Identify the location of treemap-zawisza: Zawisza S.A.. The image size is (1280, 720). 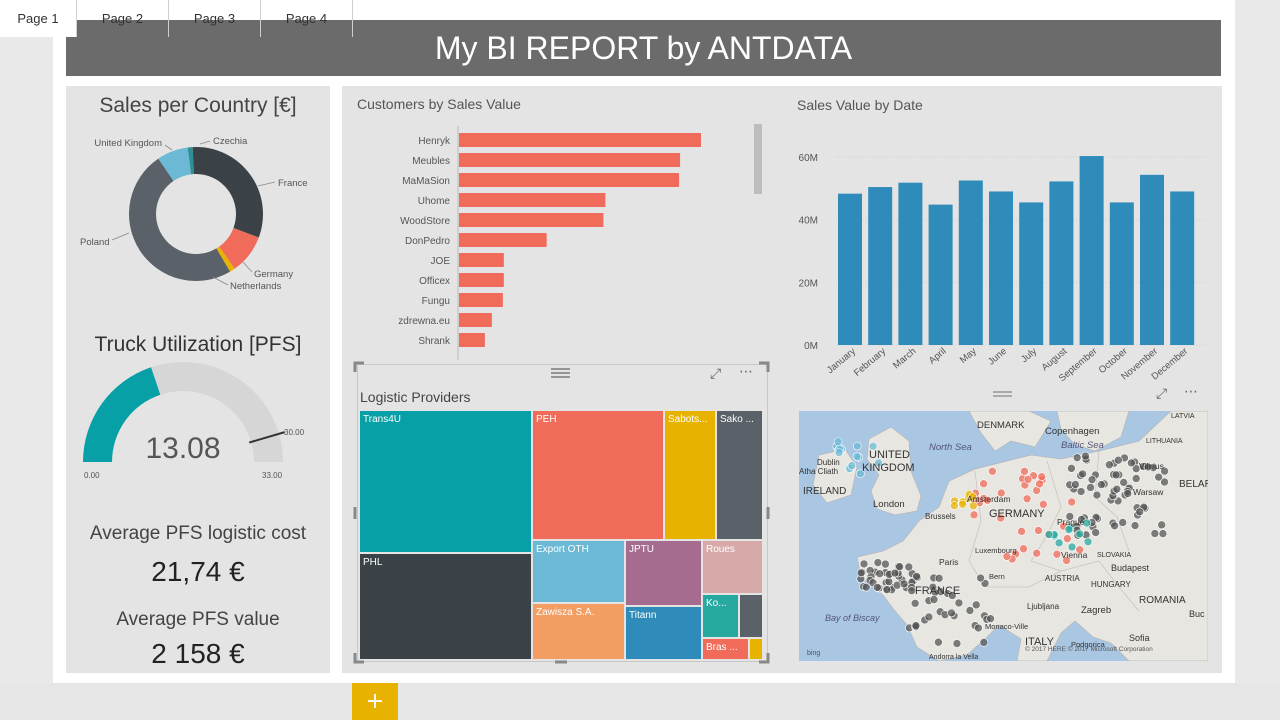
(578, 631).